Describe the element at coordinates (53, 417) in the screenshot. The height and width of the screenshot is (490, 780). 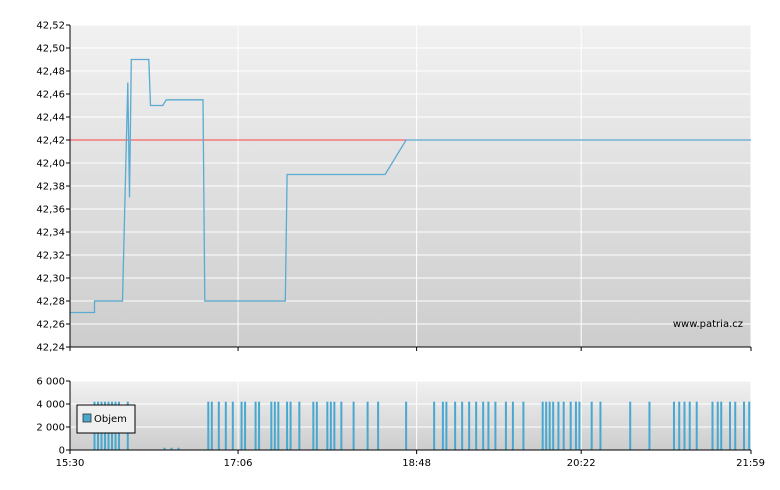
I see `volume-y-axis: 0 2 000 4 000 6 000` at that location.